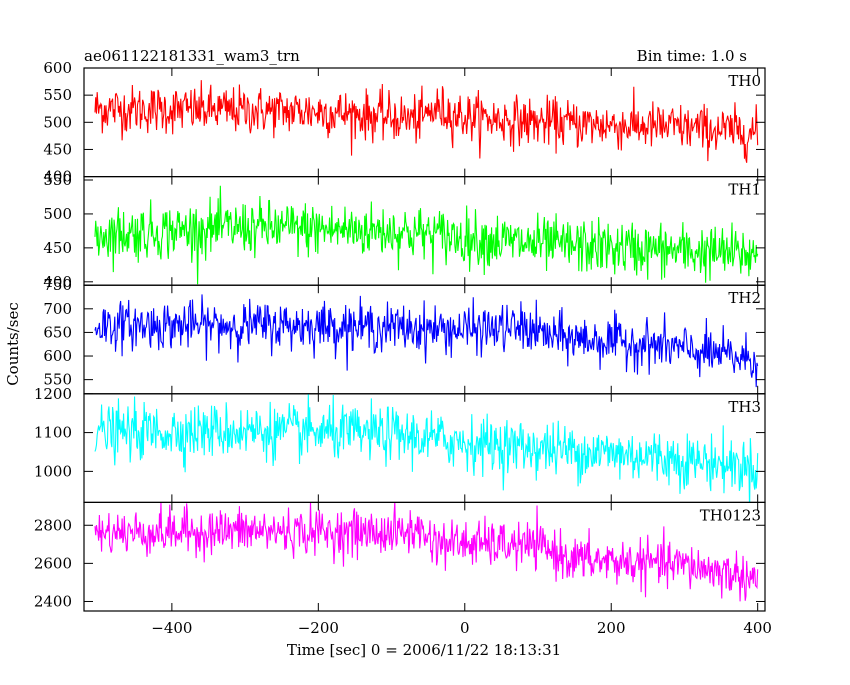 The image size is (850, 685). I want to click on y-tick-label: 2600, so click(53, 563).